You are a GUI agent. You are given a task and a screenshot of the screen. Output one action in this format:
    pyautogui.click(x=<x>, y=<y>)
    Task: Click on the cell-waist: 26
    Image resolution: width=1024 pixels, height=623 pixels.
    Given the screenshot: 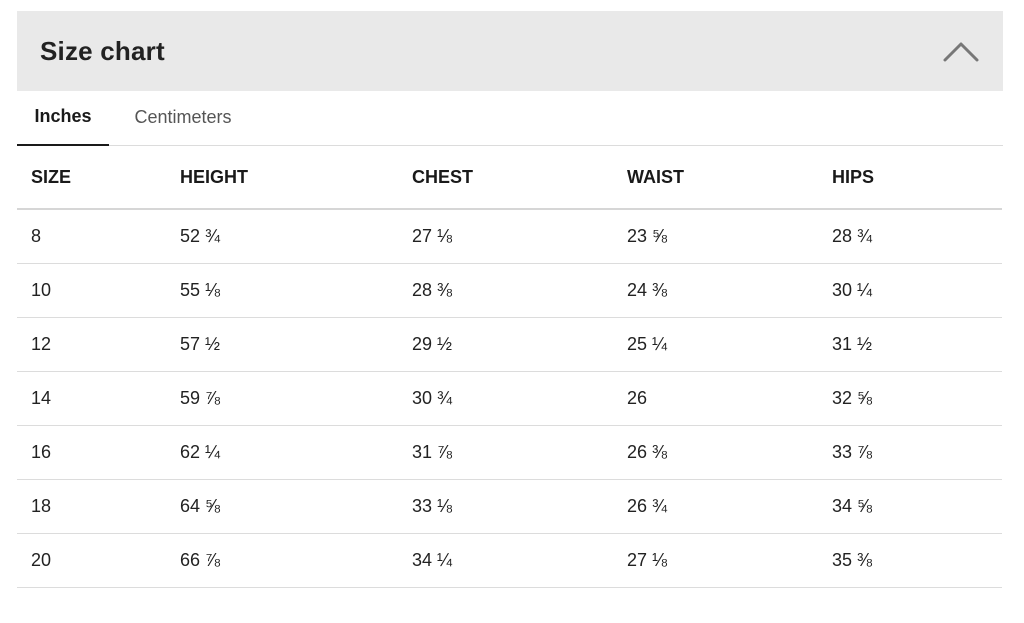 What is the action you would take?
    pyautogui.click(x=729, y=398)
    